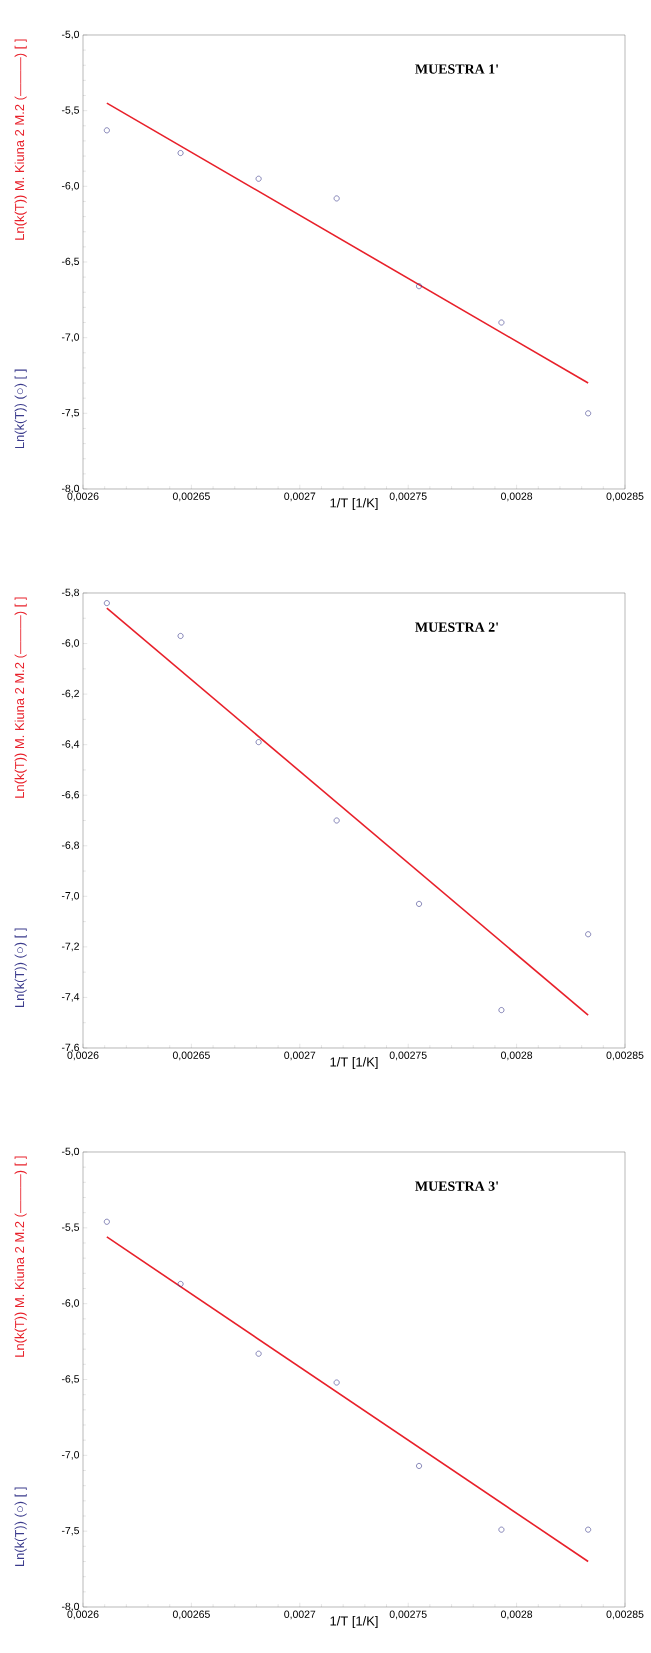  I want to click on y-tick-label: -6,2, so click(70, 694).